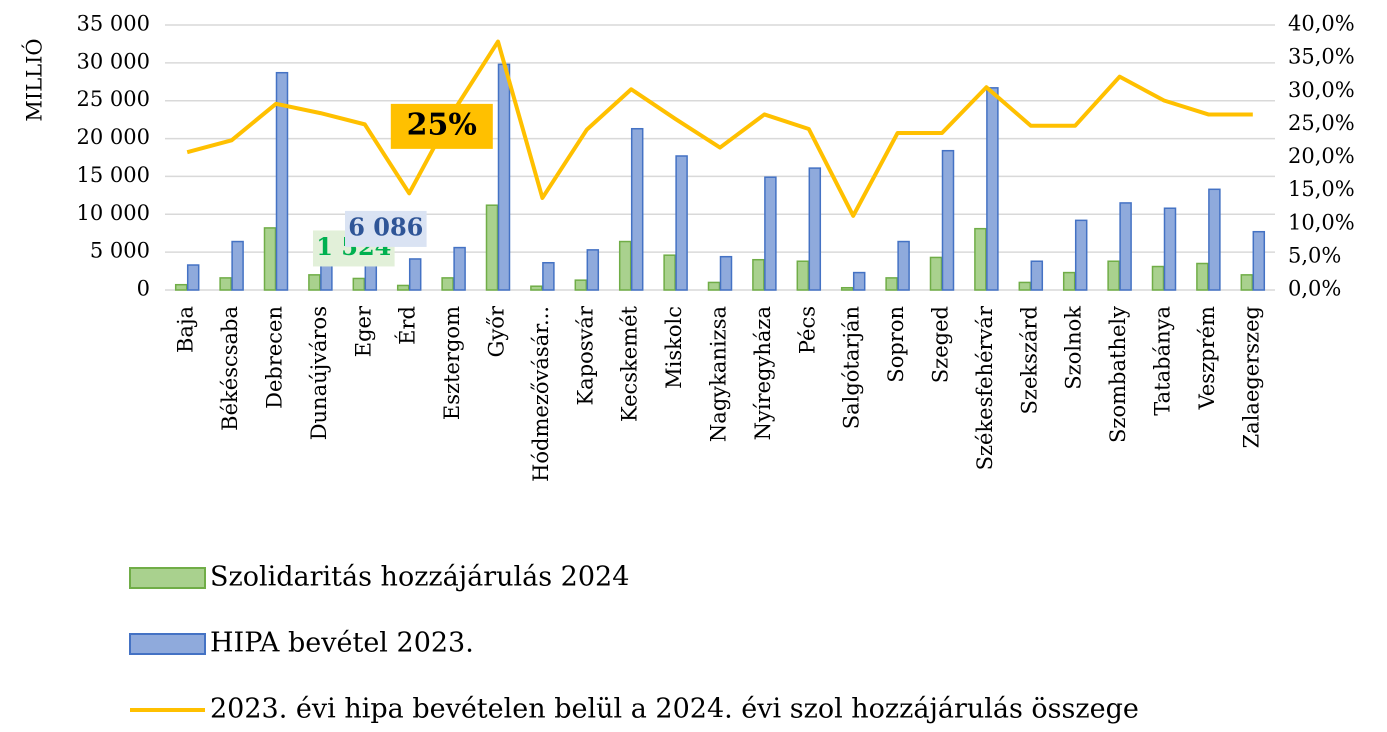 The width and height of the screenshot is (1387, 732). I want to click on x-tick-label: Békéscsaba, so click(230, 368).